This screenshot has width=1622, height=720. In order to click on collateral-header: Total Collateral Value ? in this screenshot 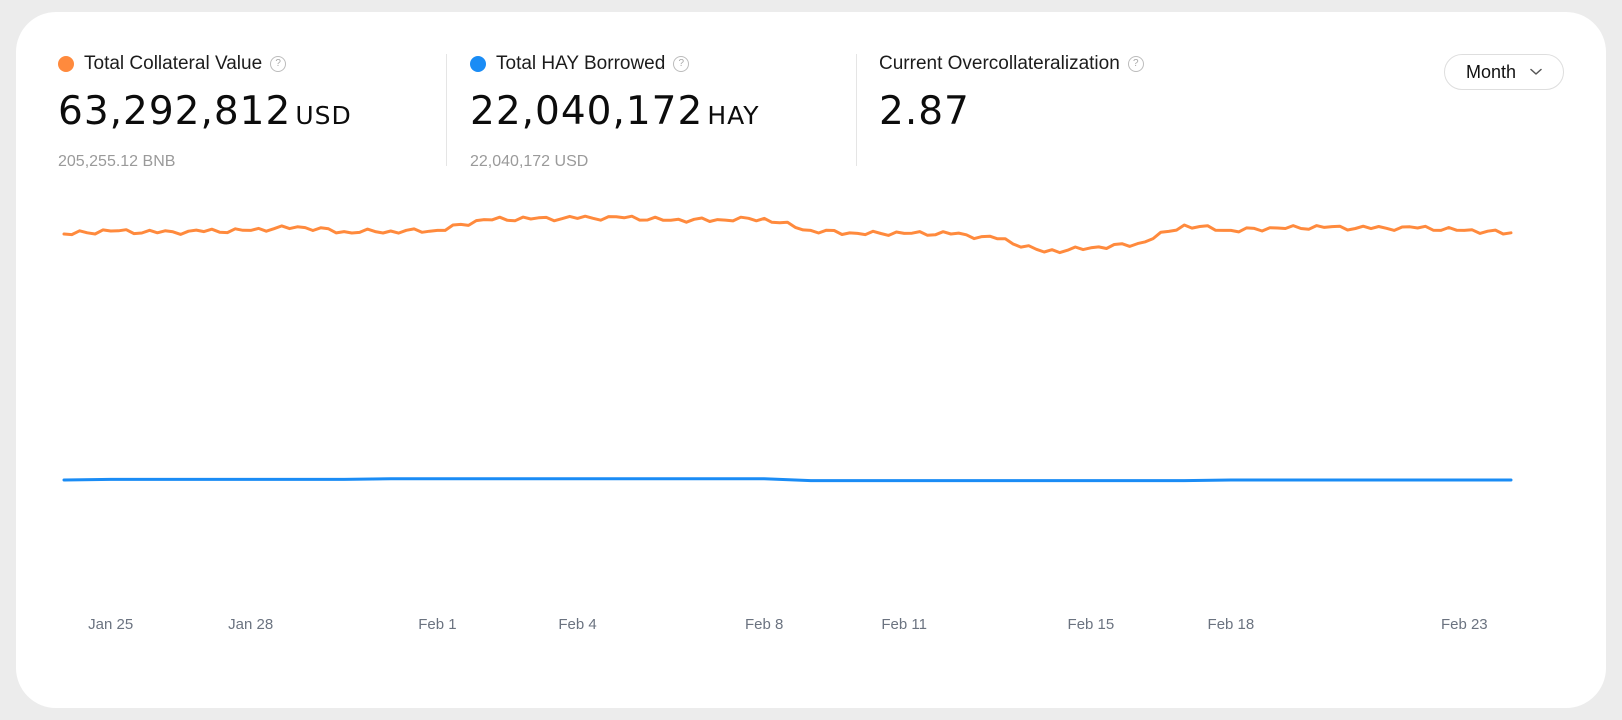, I will do `click(172, 64)`.